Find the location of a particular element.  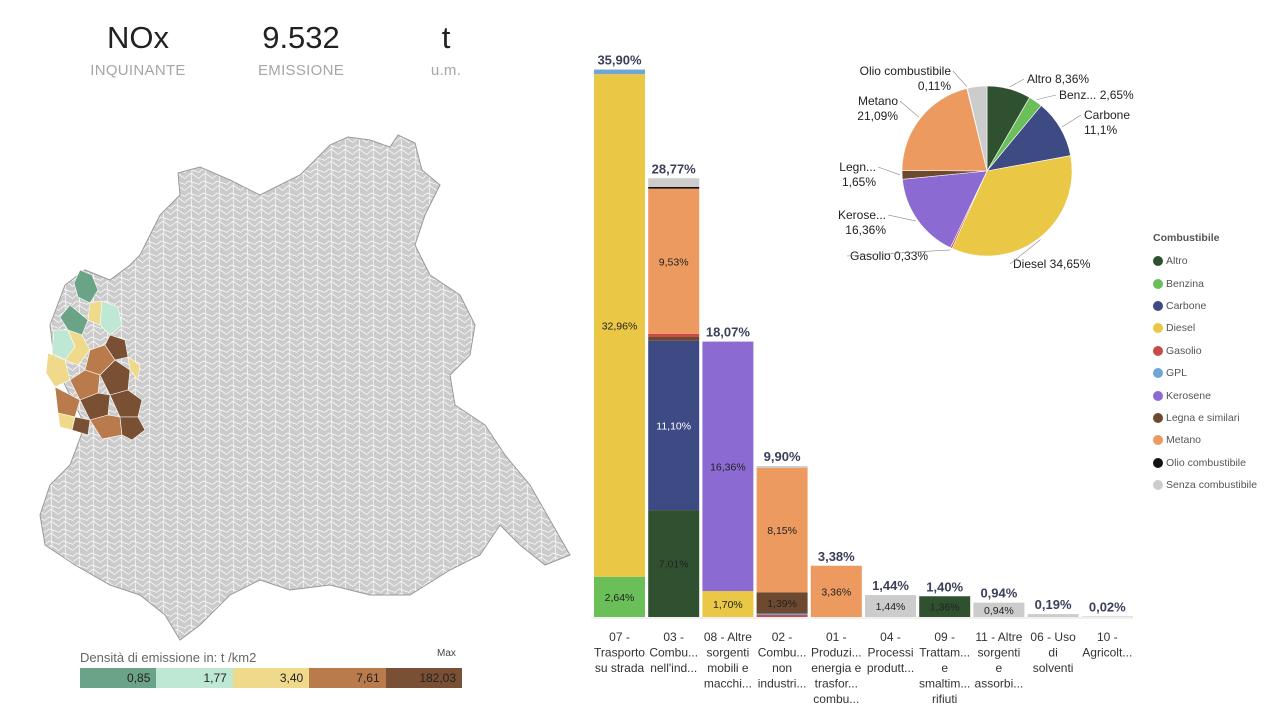

bar-segment-label: 1,39% is located at coordinates (782, 604).